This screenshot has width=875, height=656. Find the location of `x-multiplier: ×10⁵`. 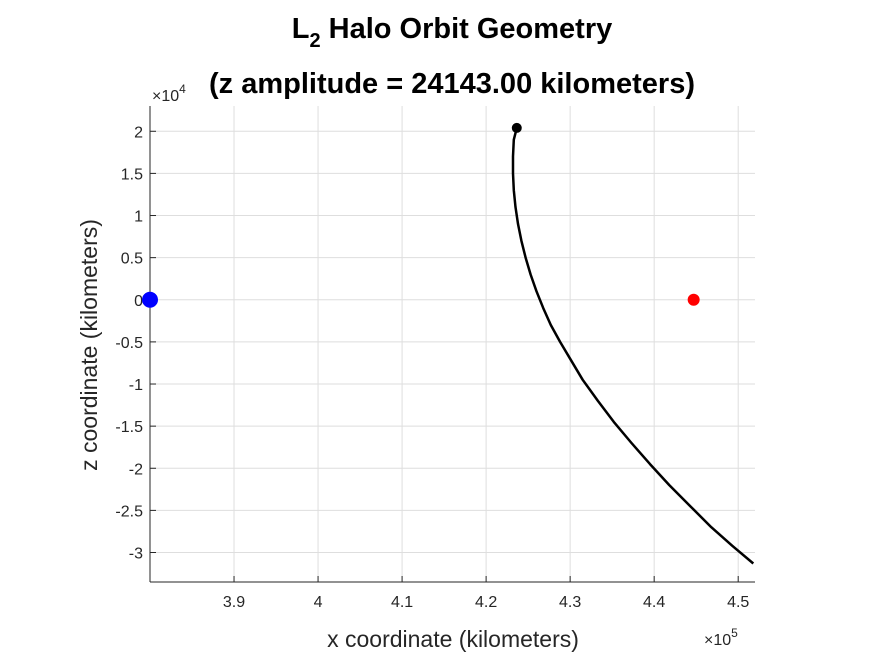

x-multiplier: ×10⁵ is located at coordinates (721, 637).